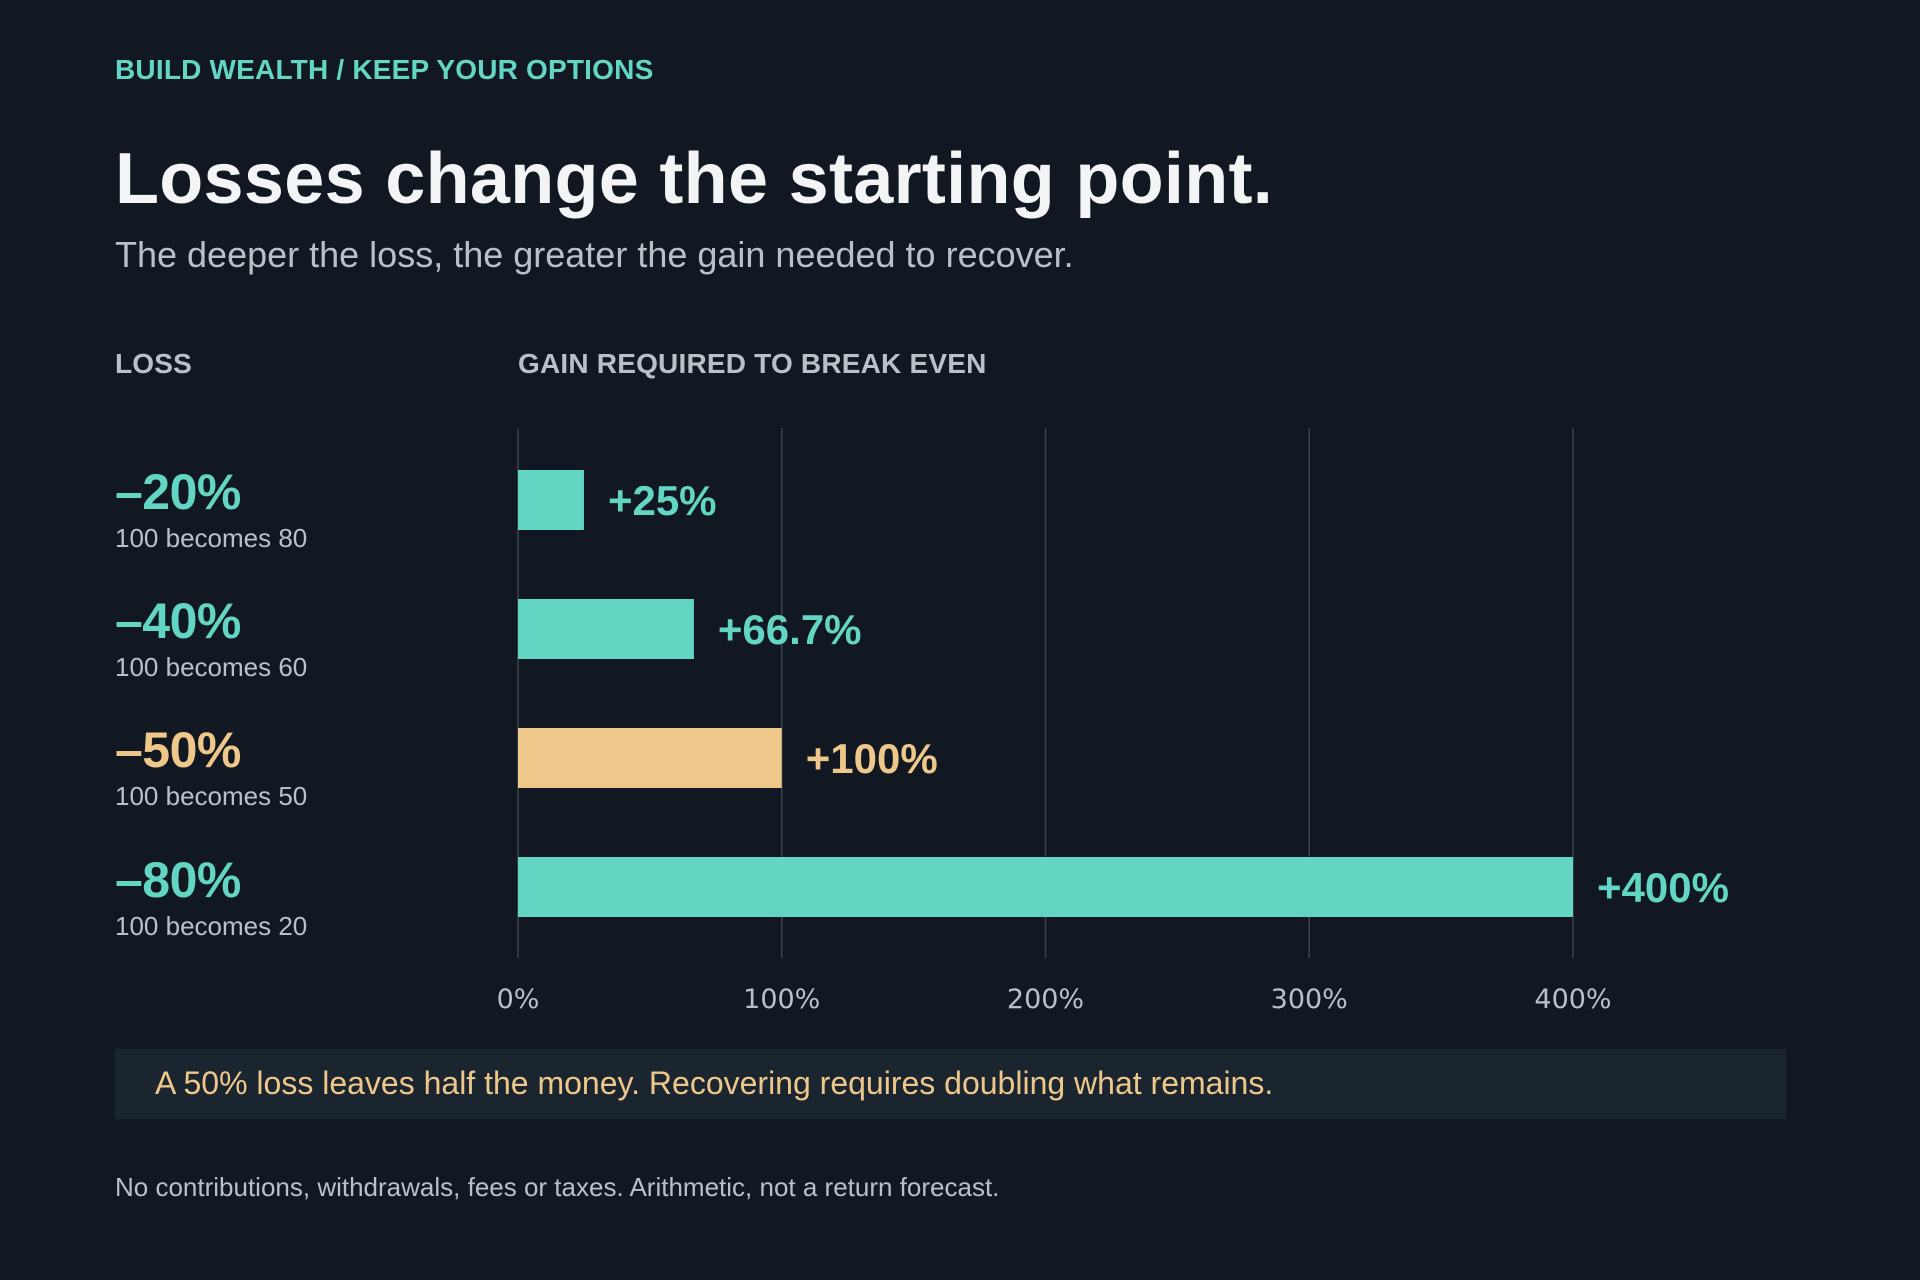 The width and height of the screenshot is (1920, 1280). I want to click on loss-value: –80%, so click(178, 880).